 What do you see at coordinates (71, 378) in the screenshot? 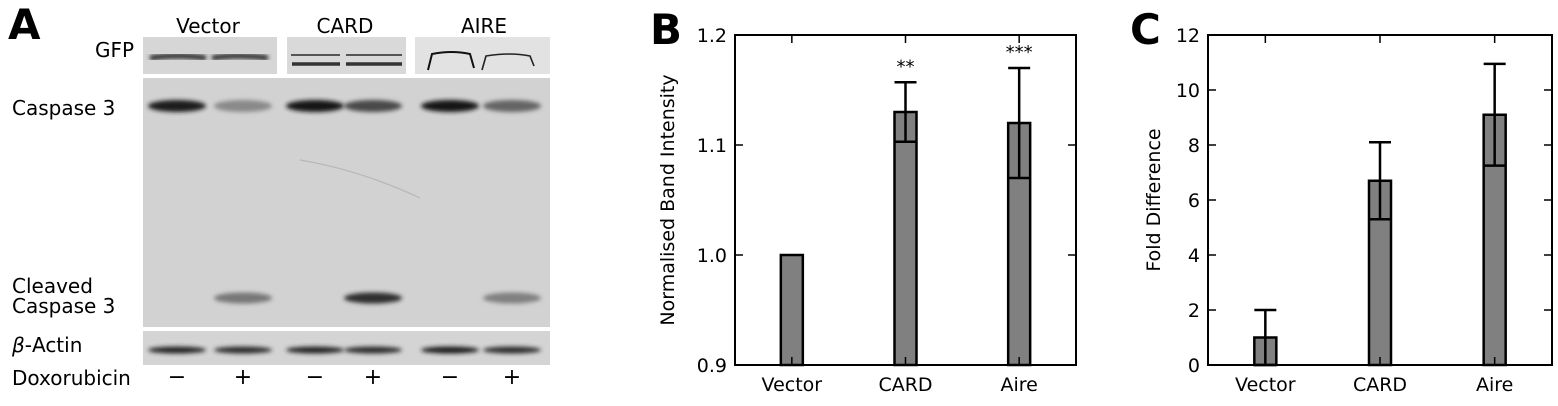
I see `row-label-doxorubicin: Doxorubicin` at bounding box center [71, 378].